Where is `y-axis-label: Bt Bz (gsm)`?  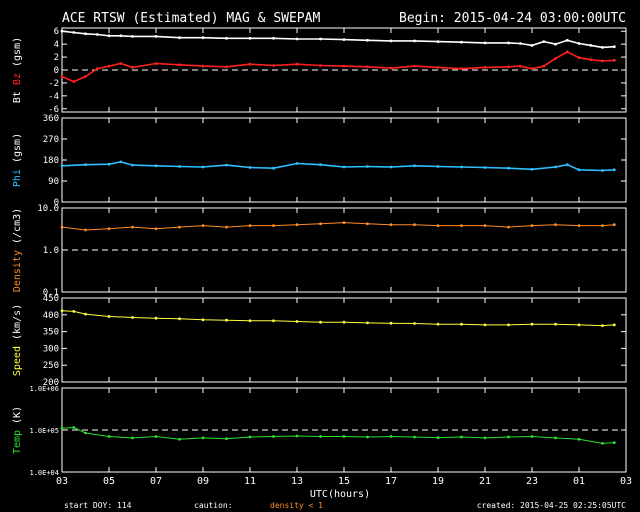
y-axis-label: Bt Bz (gsm) is located at coordinates (17, 70).